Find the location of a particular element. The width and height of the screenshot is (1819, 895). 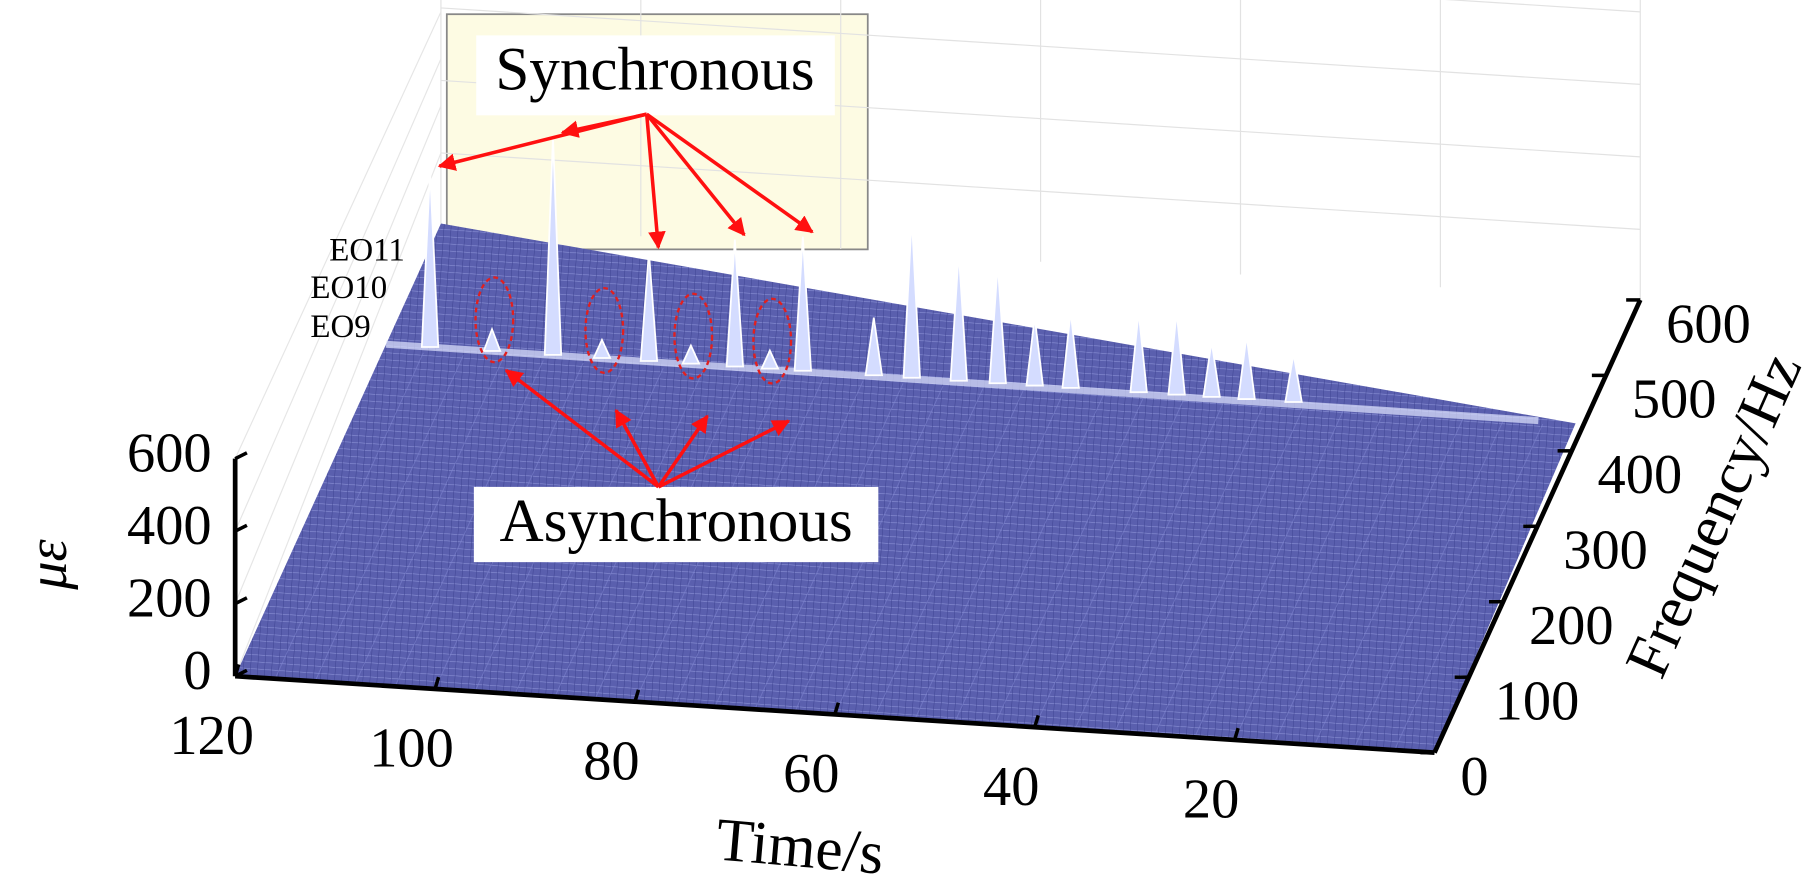

order-label: EO9 is located at coordinates (340, 327).